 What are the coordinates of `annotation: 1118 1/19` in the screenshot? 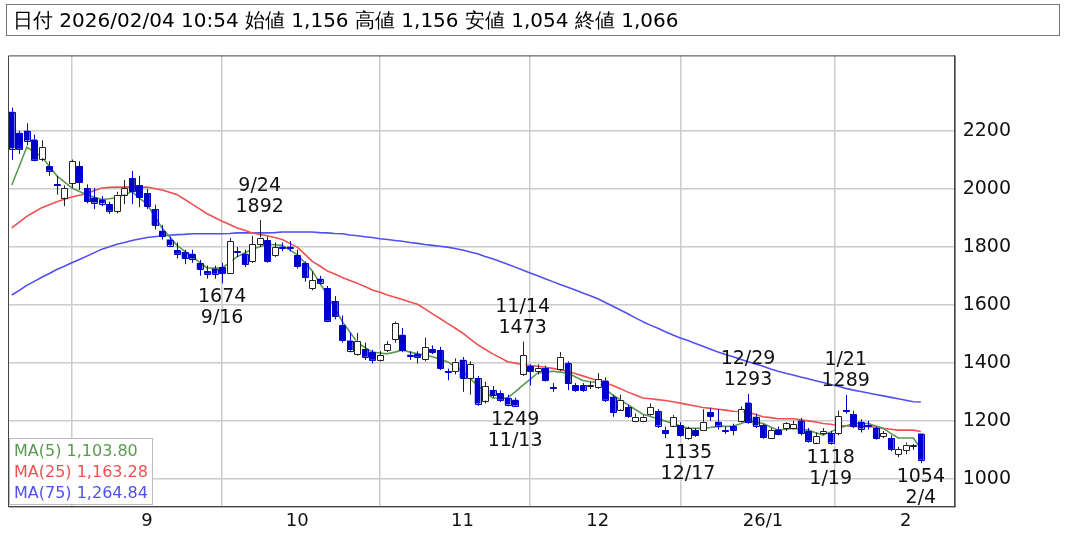 It's located at (830, 467).